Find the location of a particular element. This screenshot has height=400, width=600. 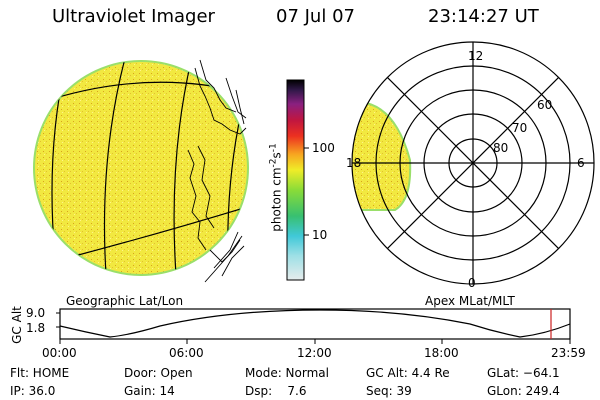

info-glon: GLon: 249.4 is located at coordinates (523, 391).